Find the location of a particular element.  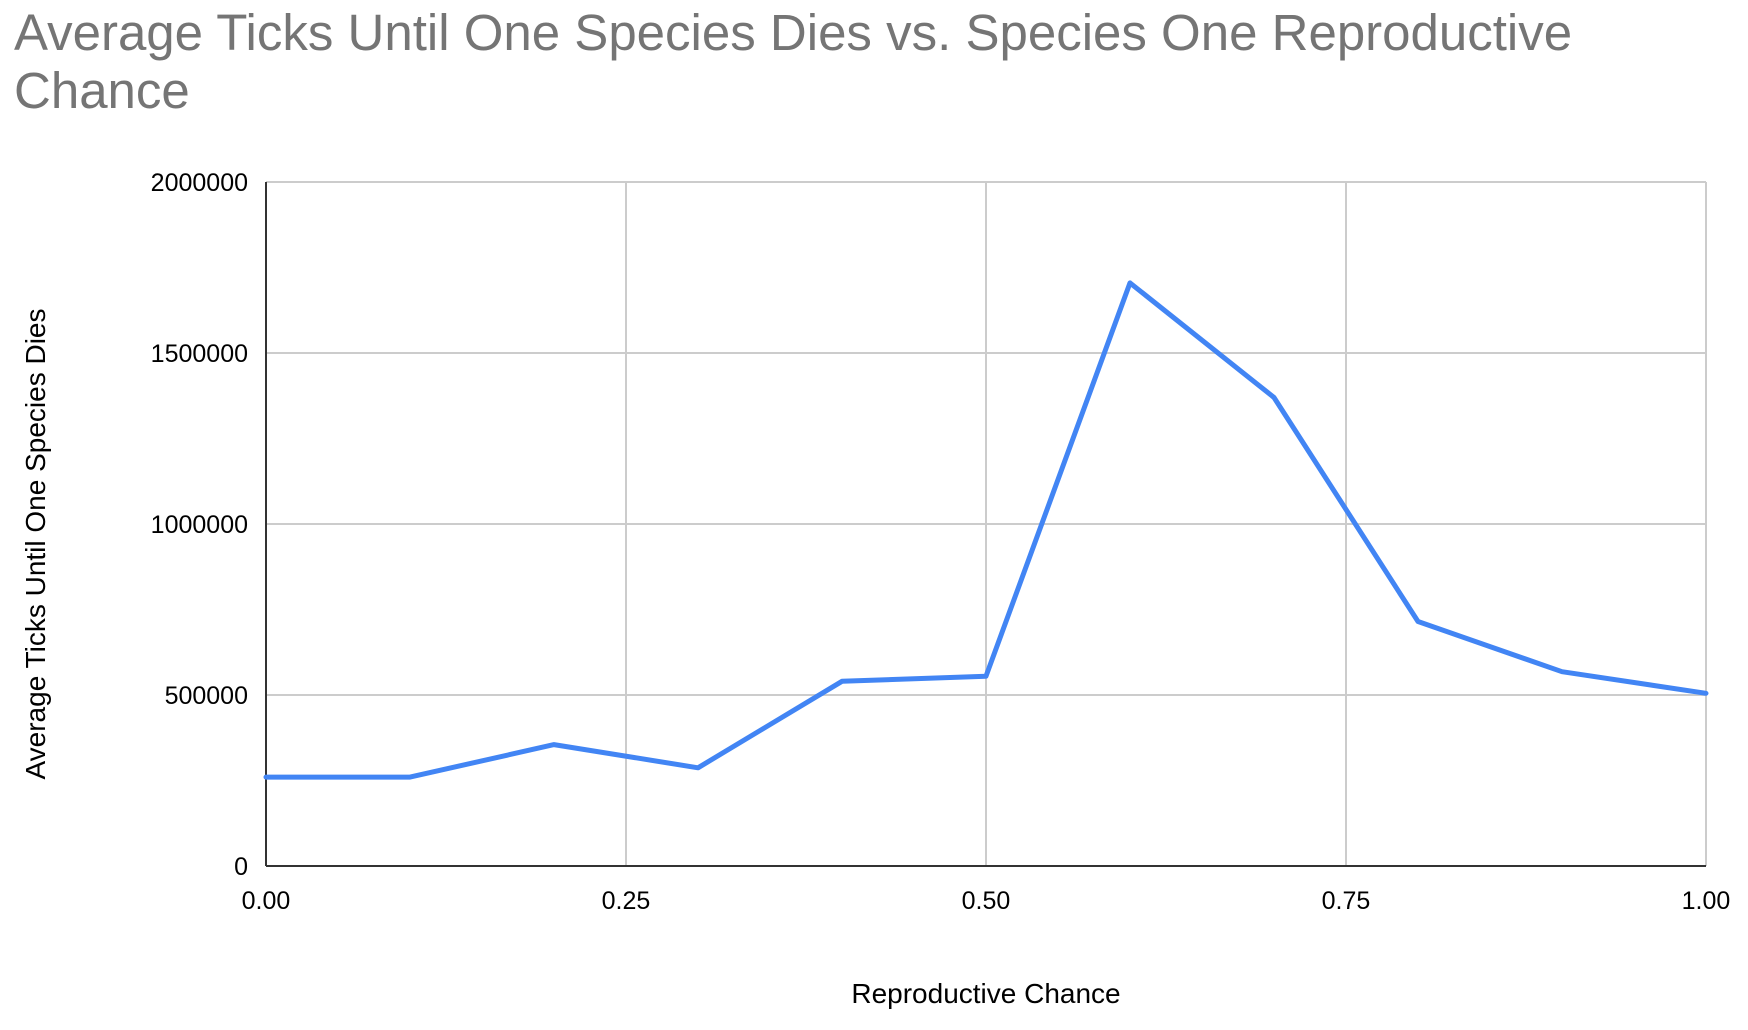

y-tick-label: 1000000 is located at coordinates (199, 525).